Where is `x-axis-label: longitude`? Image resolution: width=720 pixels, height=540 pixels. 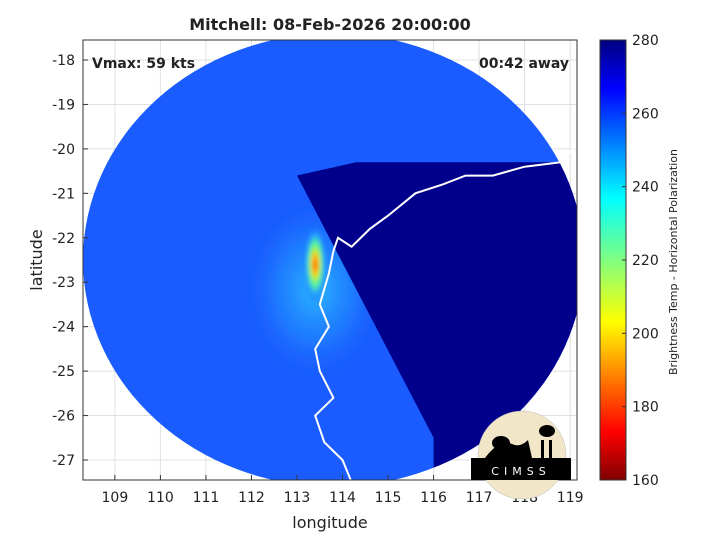
x-axis-label: longitude is located at coordinates (329, 522).